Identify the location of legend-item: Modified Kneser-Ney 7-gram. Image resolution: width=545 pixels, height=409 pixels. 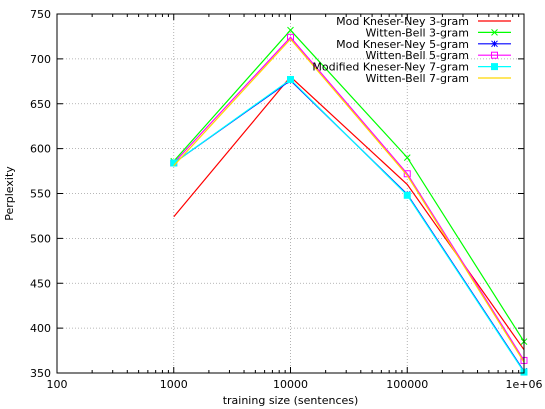
(411, 67).